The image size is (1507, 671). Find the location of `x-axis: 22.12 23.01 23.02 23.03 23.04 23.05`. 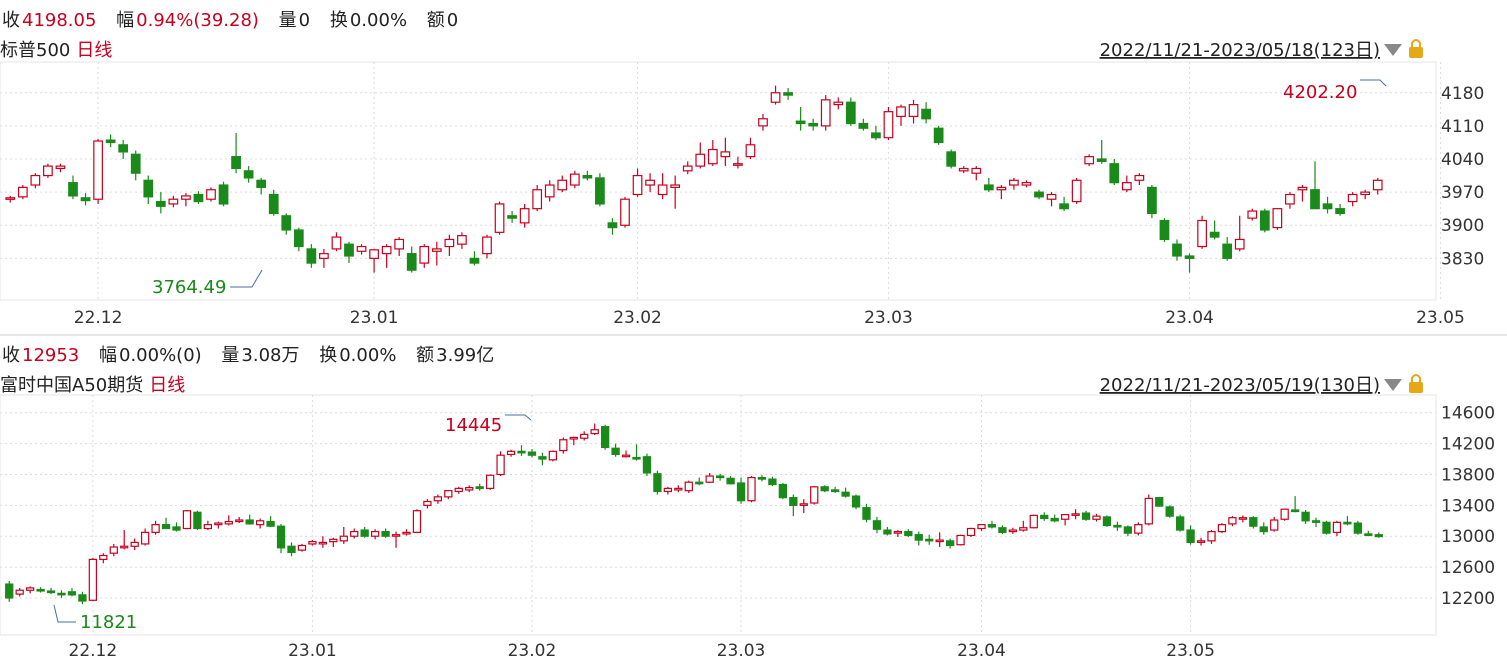

x-axis: 22.12 23.01 23.02 23.03 23.04 23.05 is located at coordinates (642, 651).